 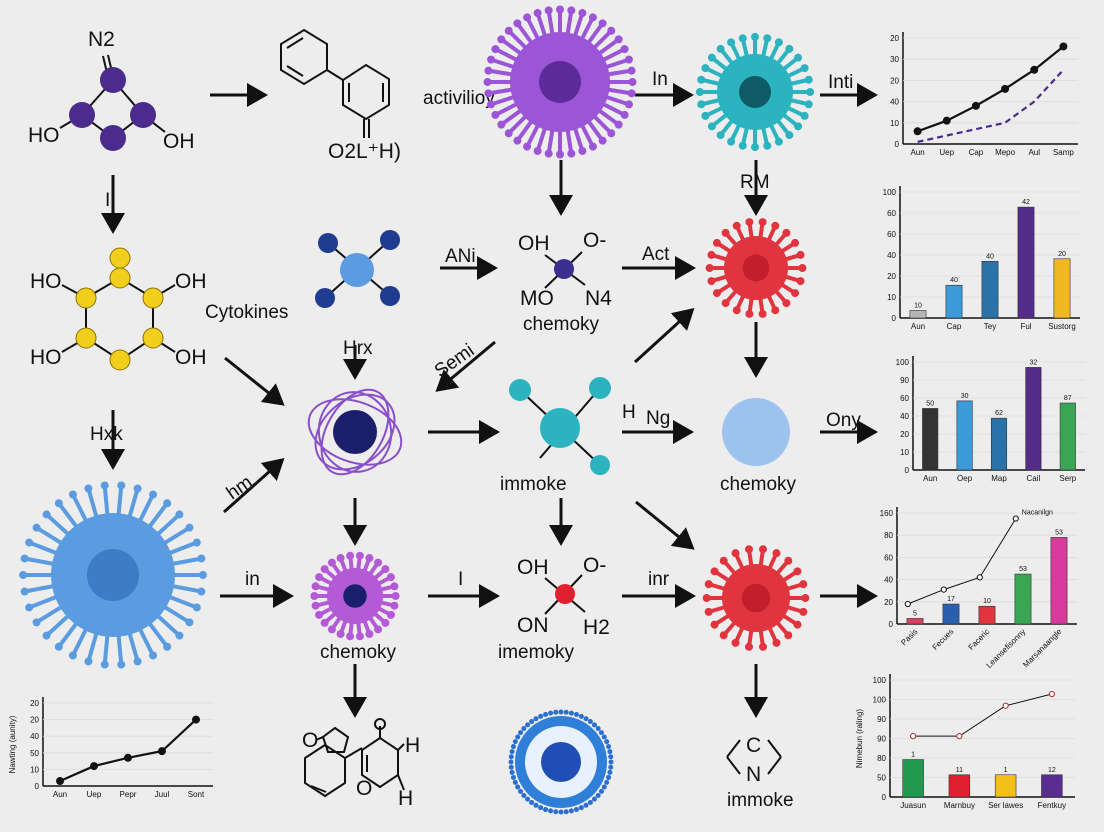 I want to click on data-label: 11, so click(x=959, y=770).